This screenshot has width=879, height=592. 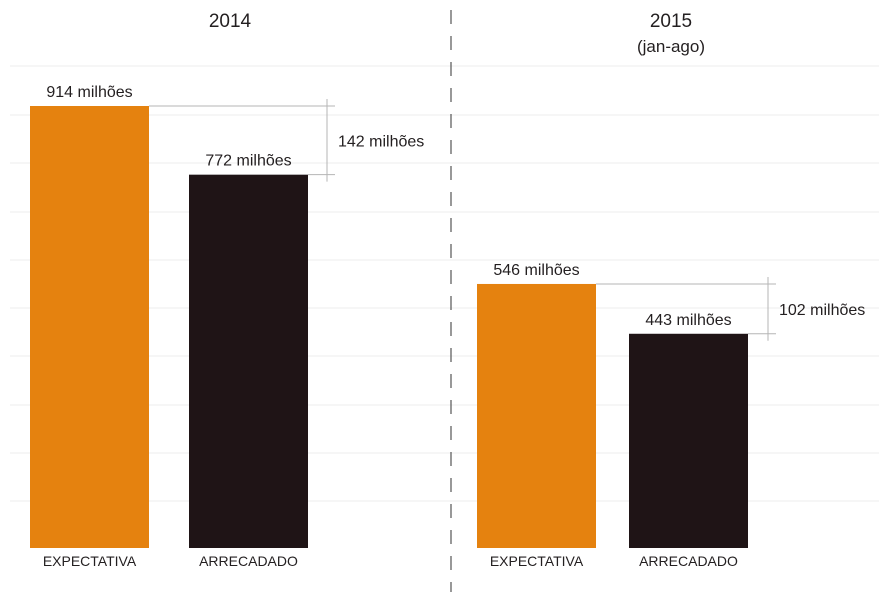 What do you see at coordinates (248, 161) in the screenshot?
I see `data-label: 772 milhões` at bounding box center [248, 161].